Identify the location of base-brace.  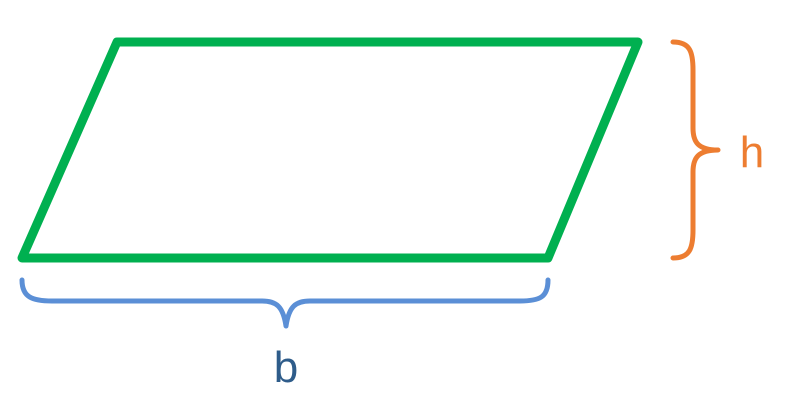
(285, 303).